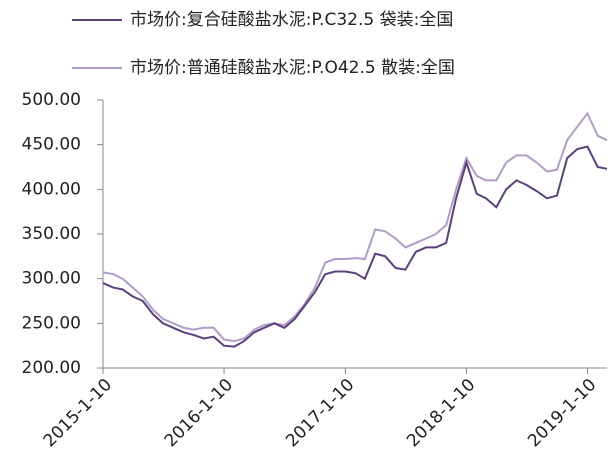 This screenshot has width=612, height=471. Describe the element at coordinates (441, 413) in the screenshot. I see `x-tick-label: 2018-1-10` at that location.